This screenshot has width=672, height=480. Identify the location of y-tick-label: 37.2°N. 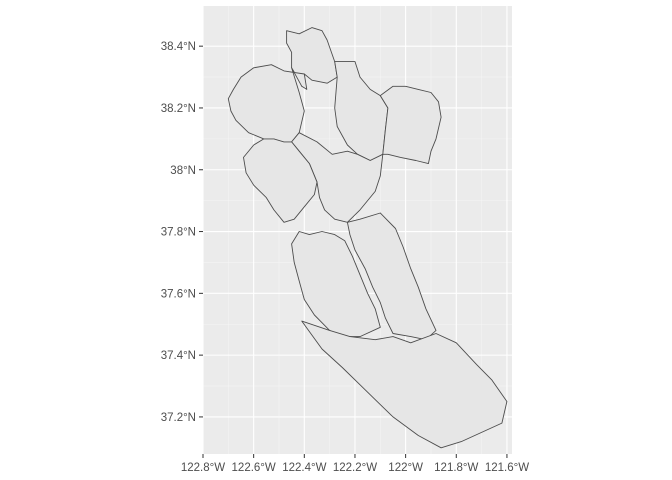
(178, 418).